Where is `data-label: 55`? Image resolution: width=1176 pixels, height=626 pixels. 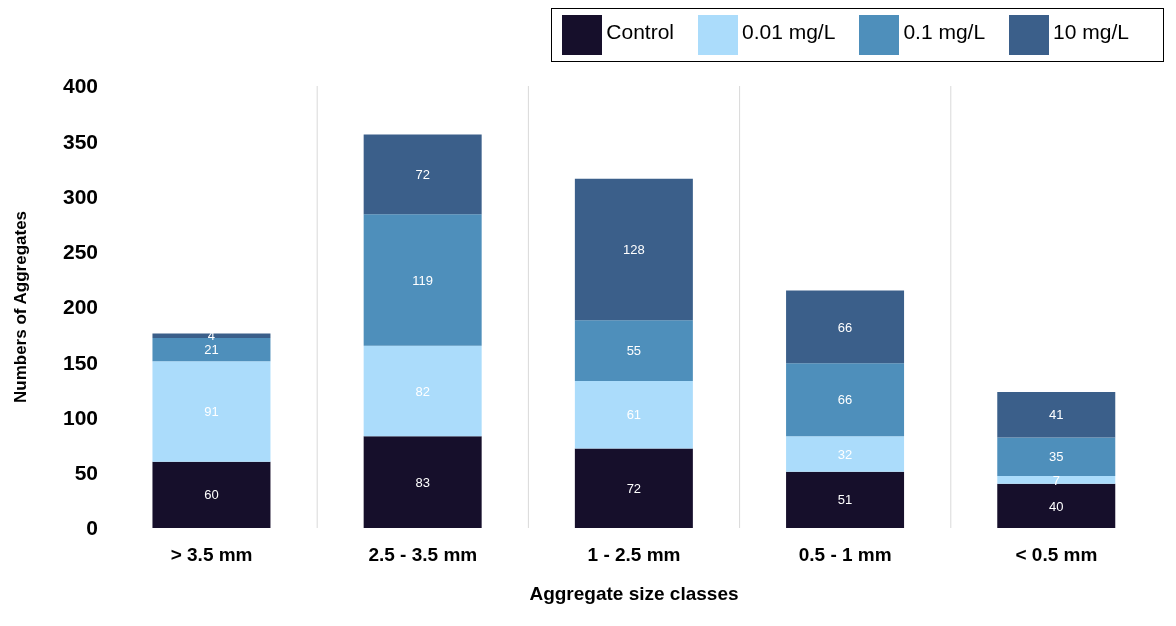
data-label: 55 is located at coordinates (634, 351).